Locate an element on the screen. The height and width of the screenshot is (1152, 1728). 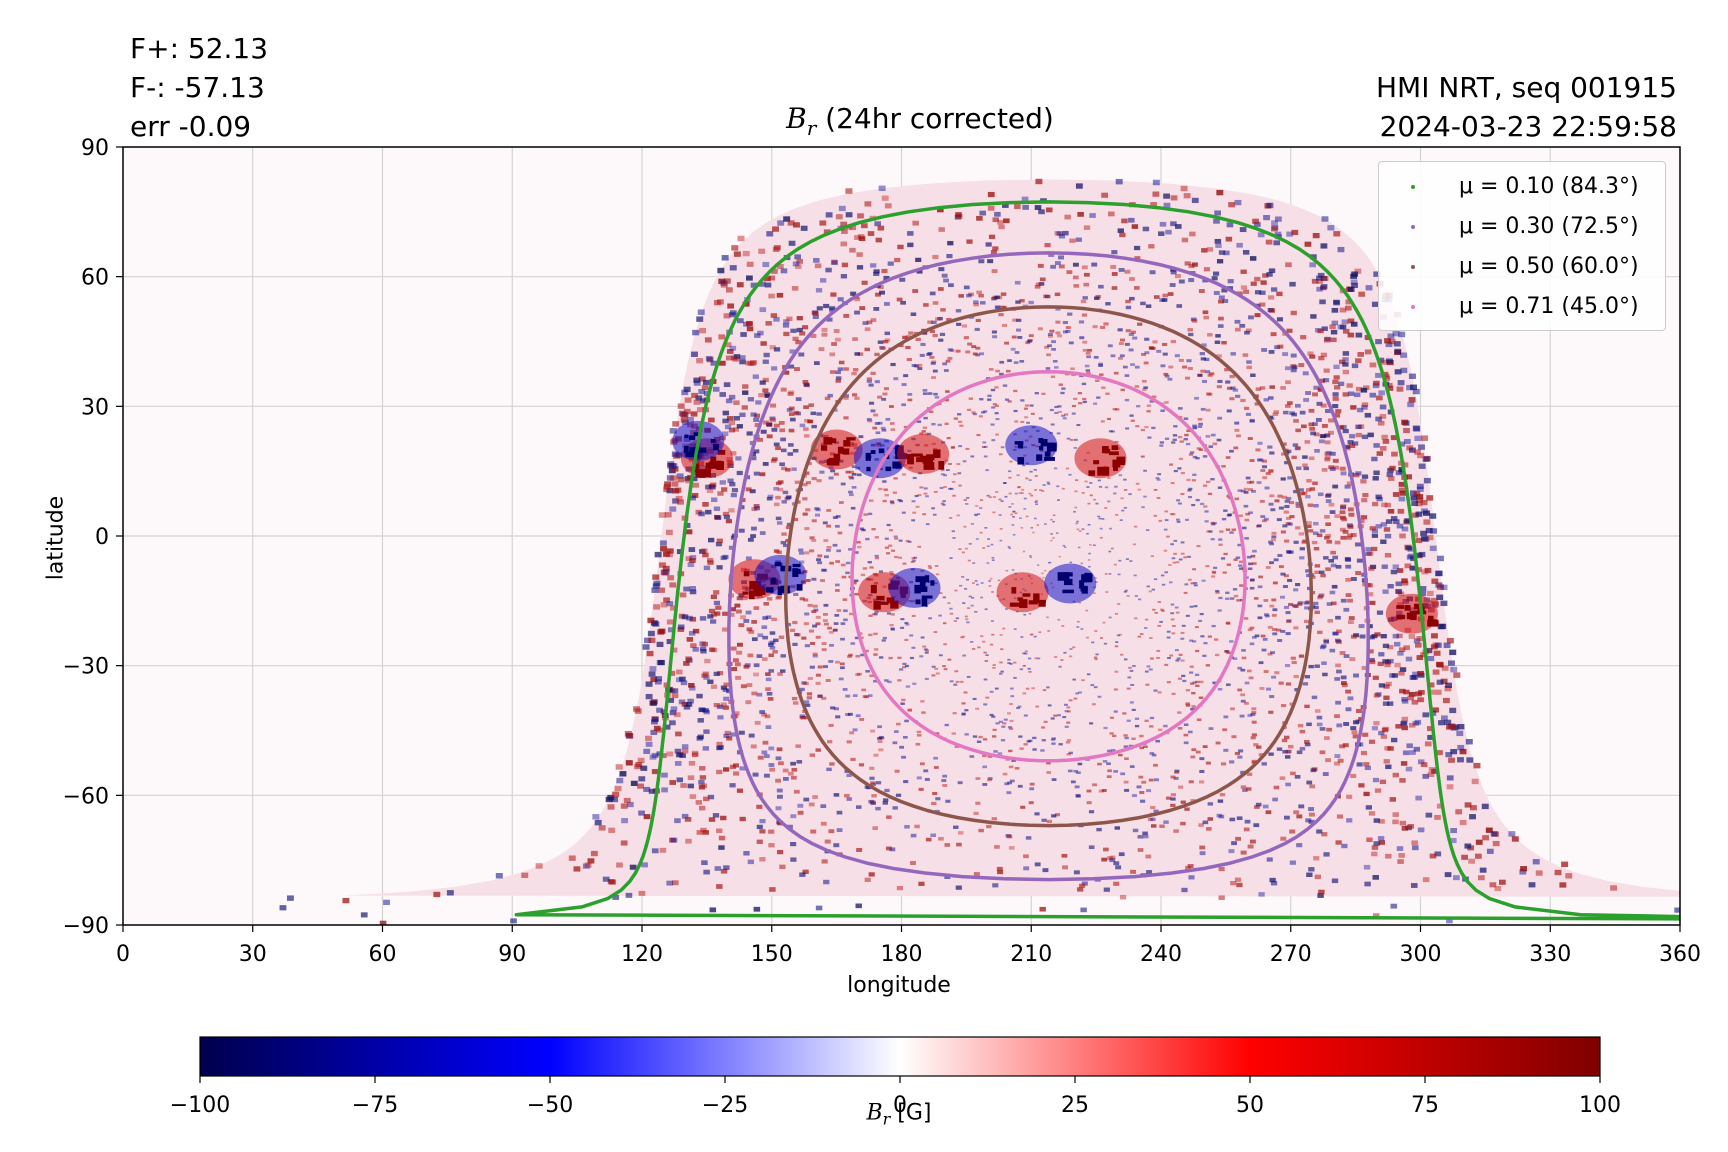
x-tick-label: 90 is located at coordinates (512, 954).